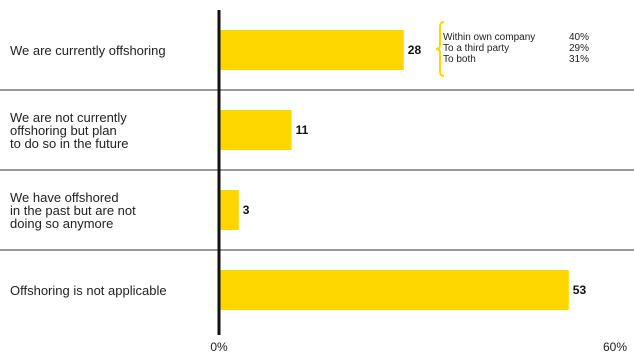 Image resolution: width=634 pixels, height=355 pixels. Describe the element at coordinates (489, 37) in the screenshot. I see `annotation-label: Within own company` at that location.